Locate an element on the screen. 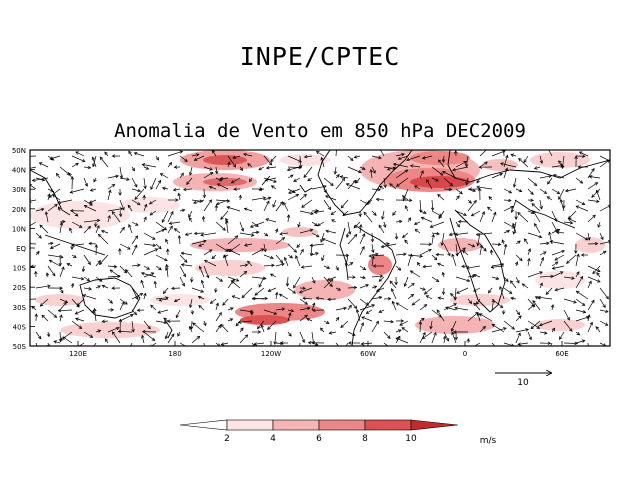 Image resolution: width=640 pixels, height=494 pixels. lat-label: 40S is located at coordinates (20, 327).